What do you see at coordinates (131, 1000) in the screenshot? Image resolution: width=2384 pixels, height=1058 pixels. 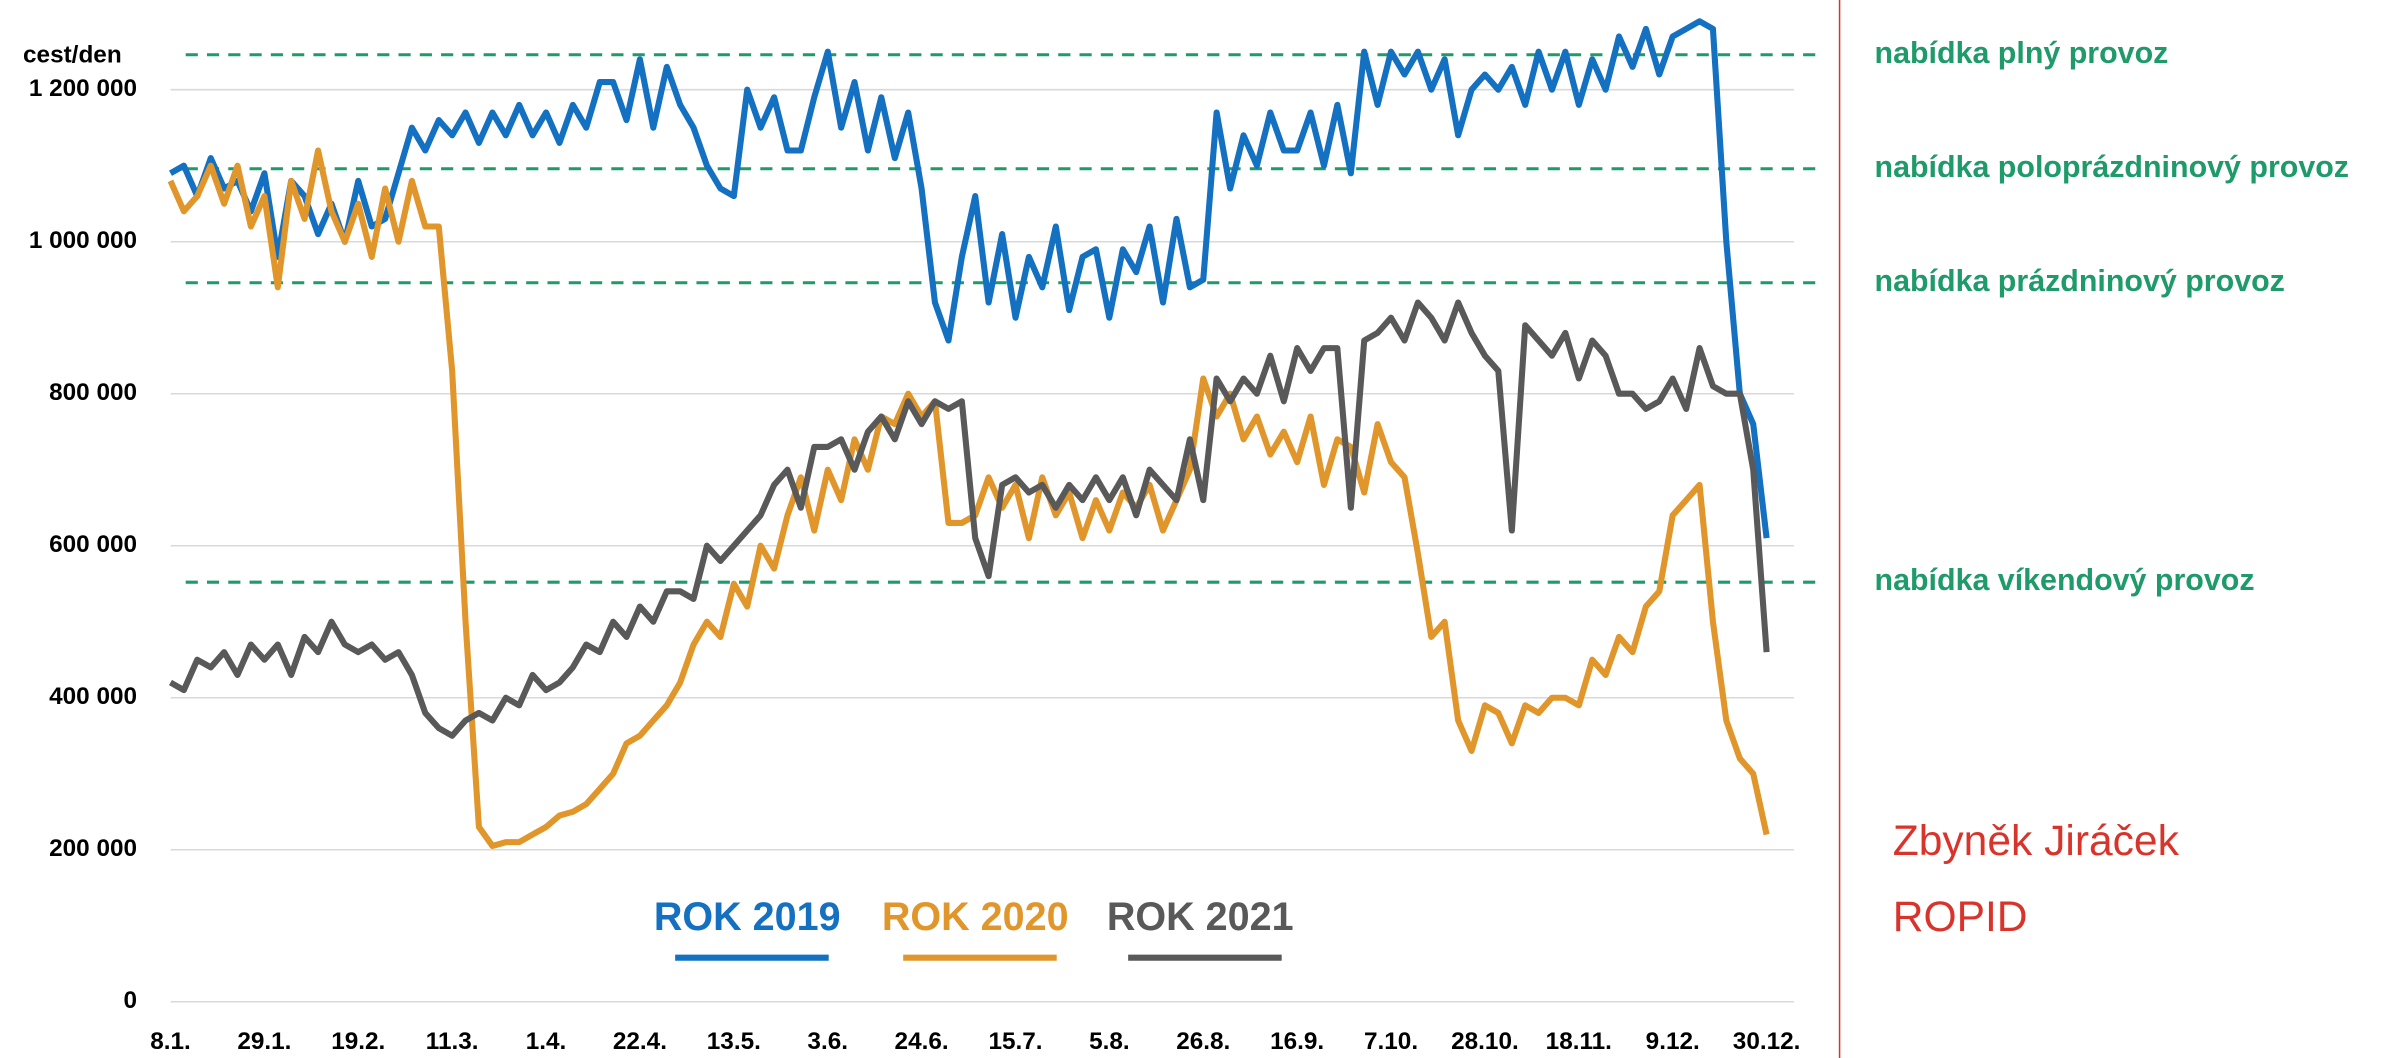 I see `y-tick-label: 0` at bounding box center [131, 1000].